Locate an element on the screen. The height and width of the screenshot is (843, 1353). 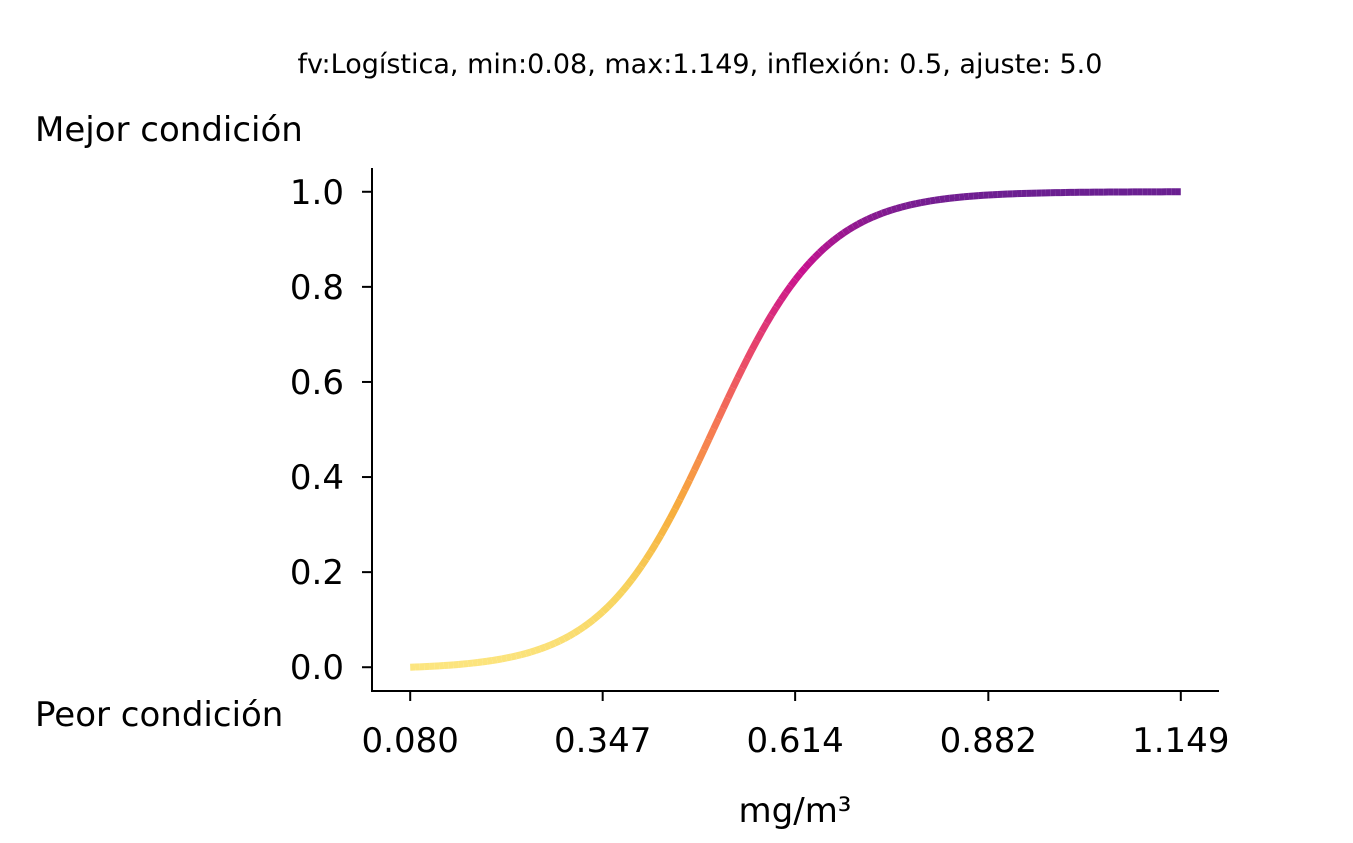
y-tick-label: 0.8 is located at coordinates (317, 288).